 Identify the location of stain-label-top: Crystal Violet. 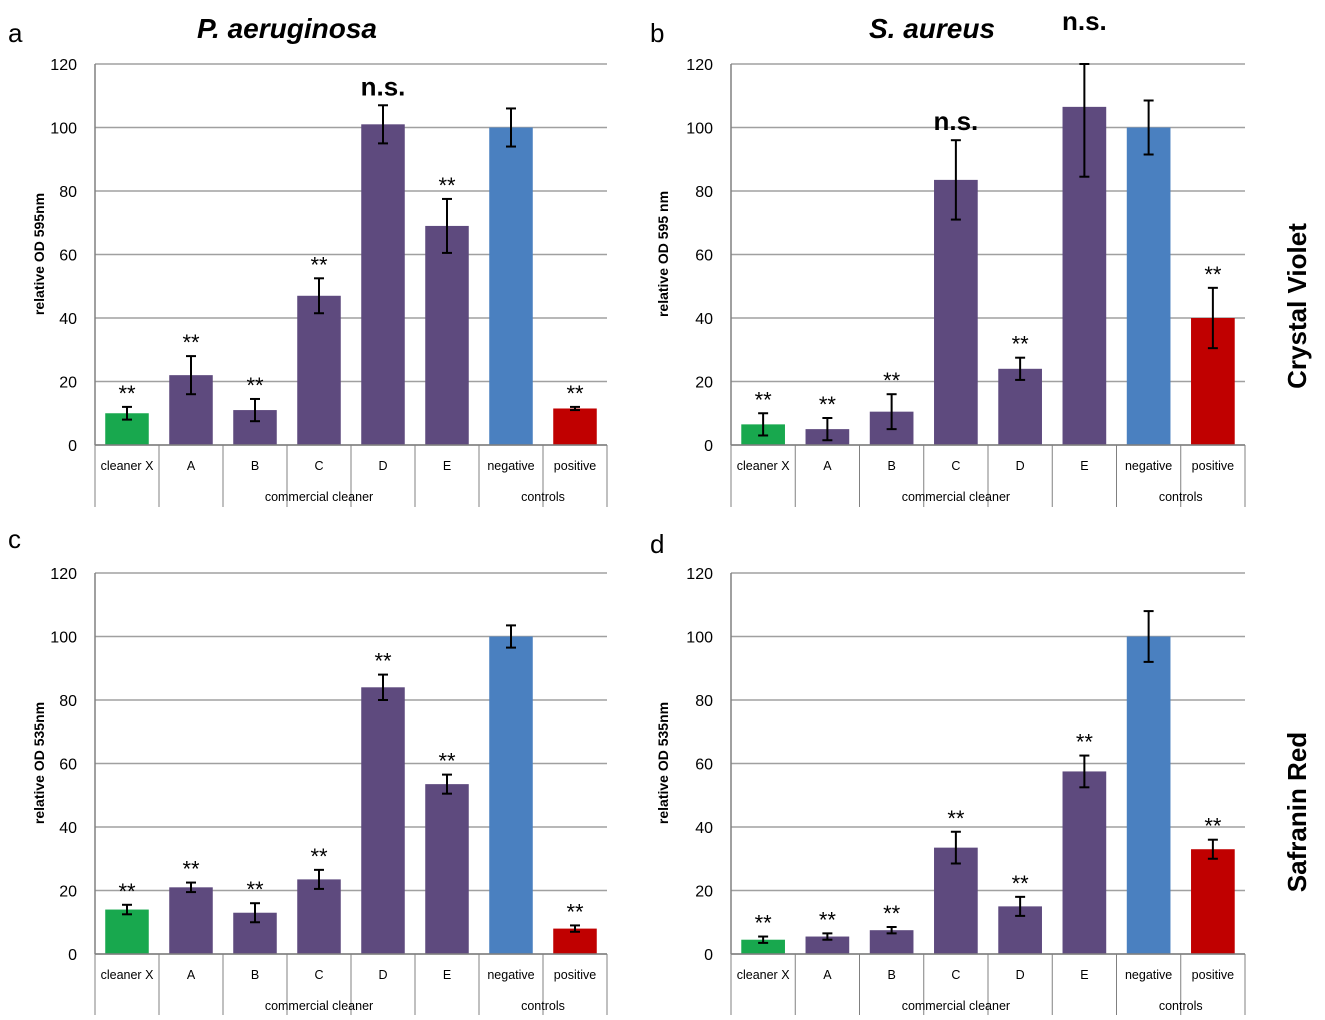
(1297, 306).